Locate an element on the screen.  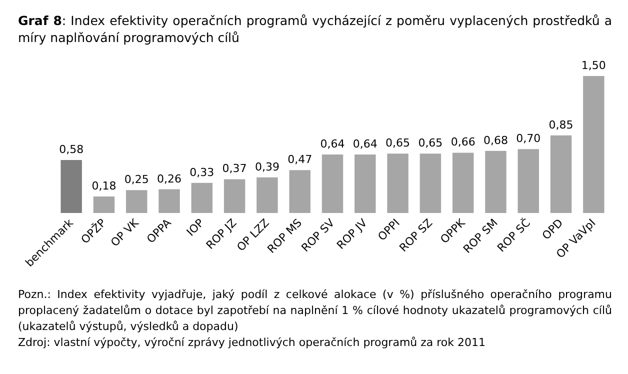
data-label: 0,85 is located at coordinates (561, 125).